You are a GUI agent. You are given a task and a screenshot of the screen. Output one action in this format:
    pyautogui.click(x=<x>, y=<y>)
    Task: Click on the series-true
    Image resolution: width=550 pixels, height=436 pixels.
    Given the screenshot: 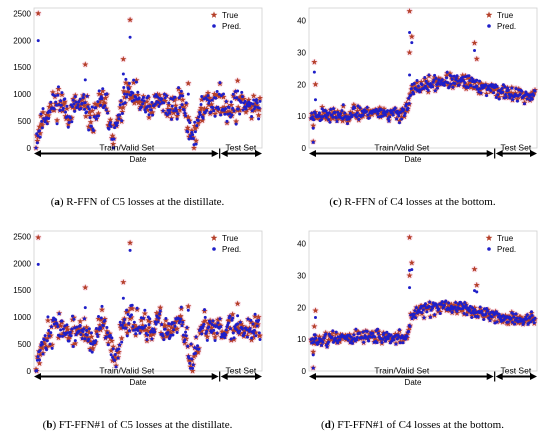 What is the action you would take?
    pyautogui.click(x=148, y=80)
    